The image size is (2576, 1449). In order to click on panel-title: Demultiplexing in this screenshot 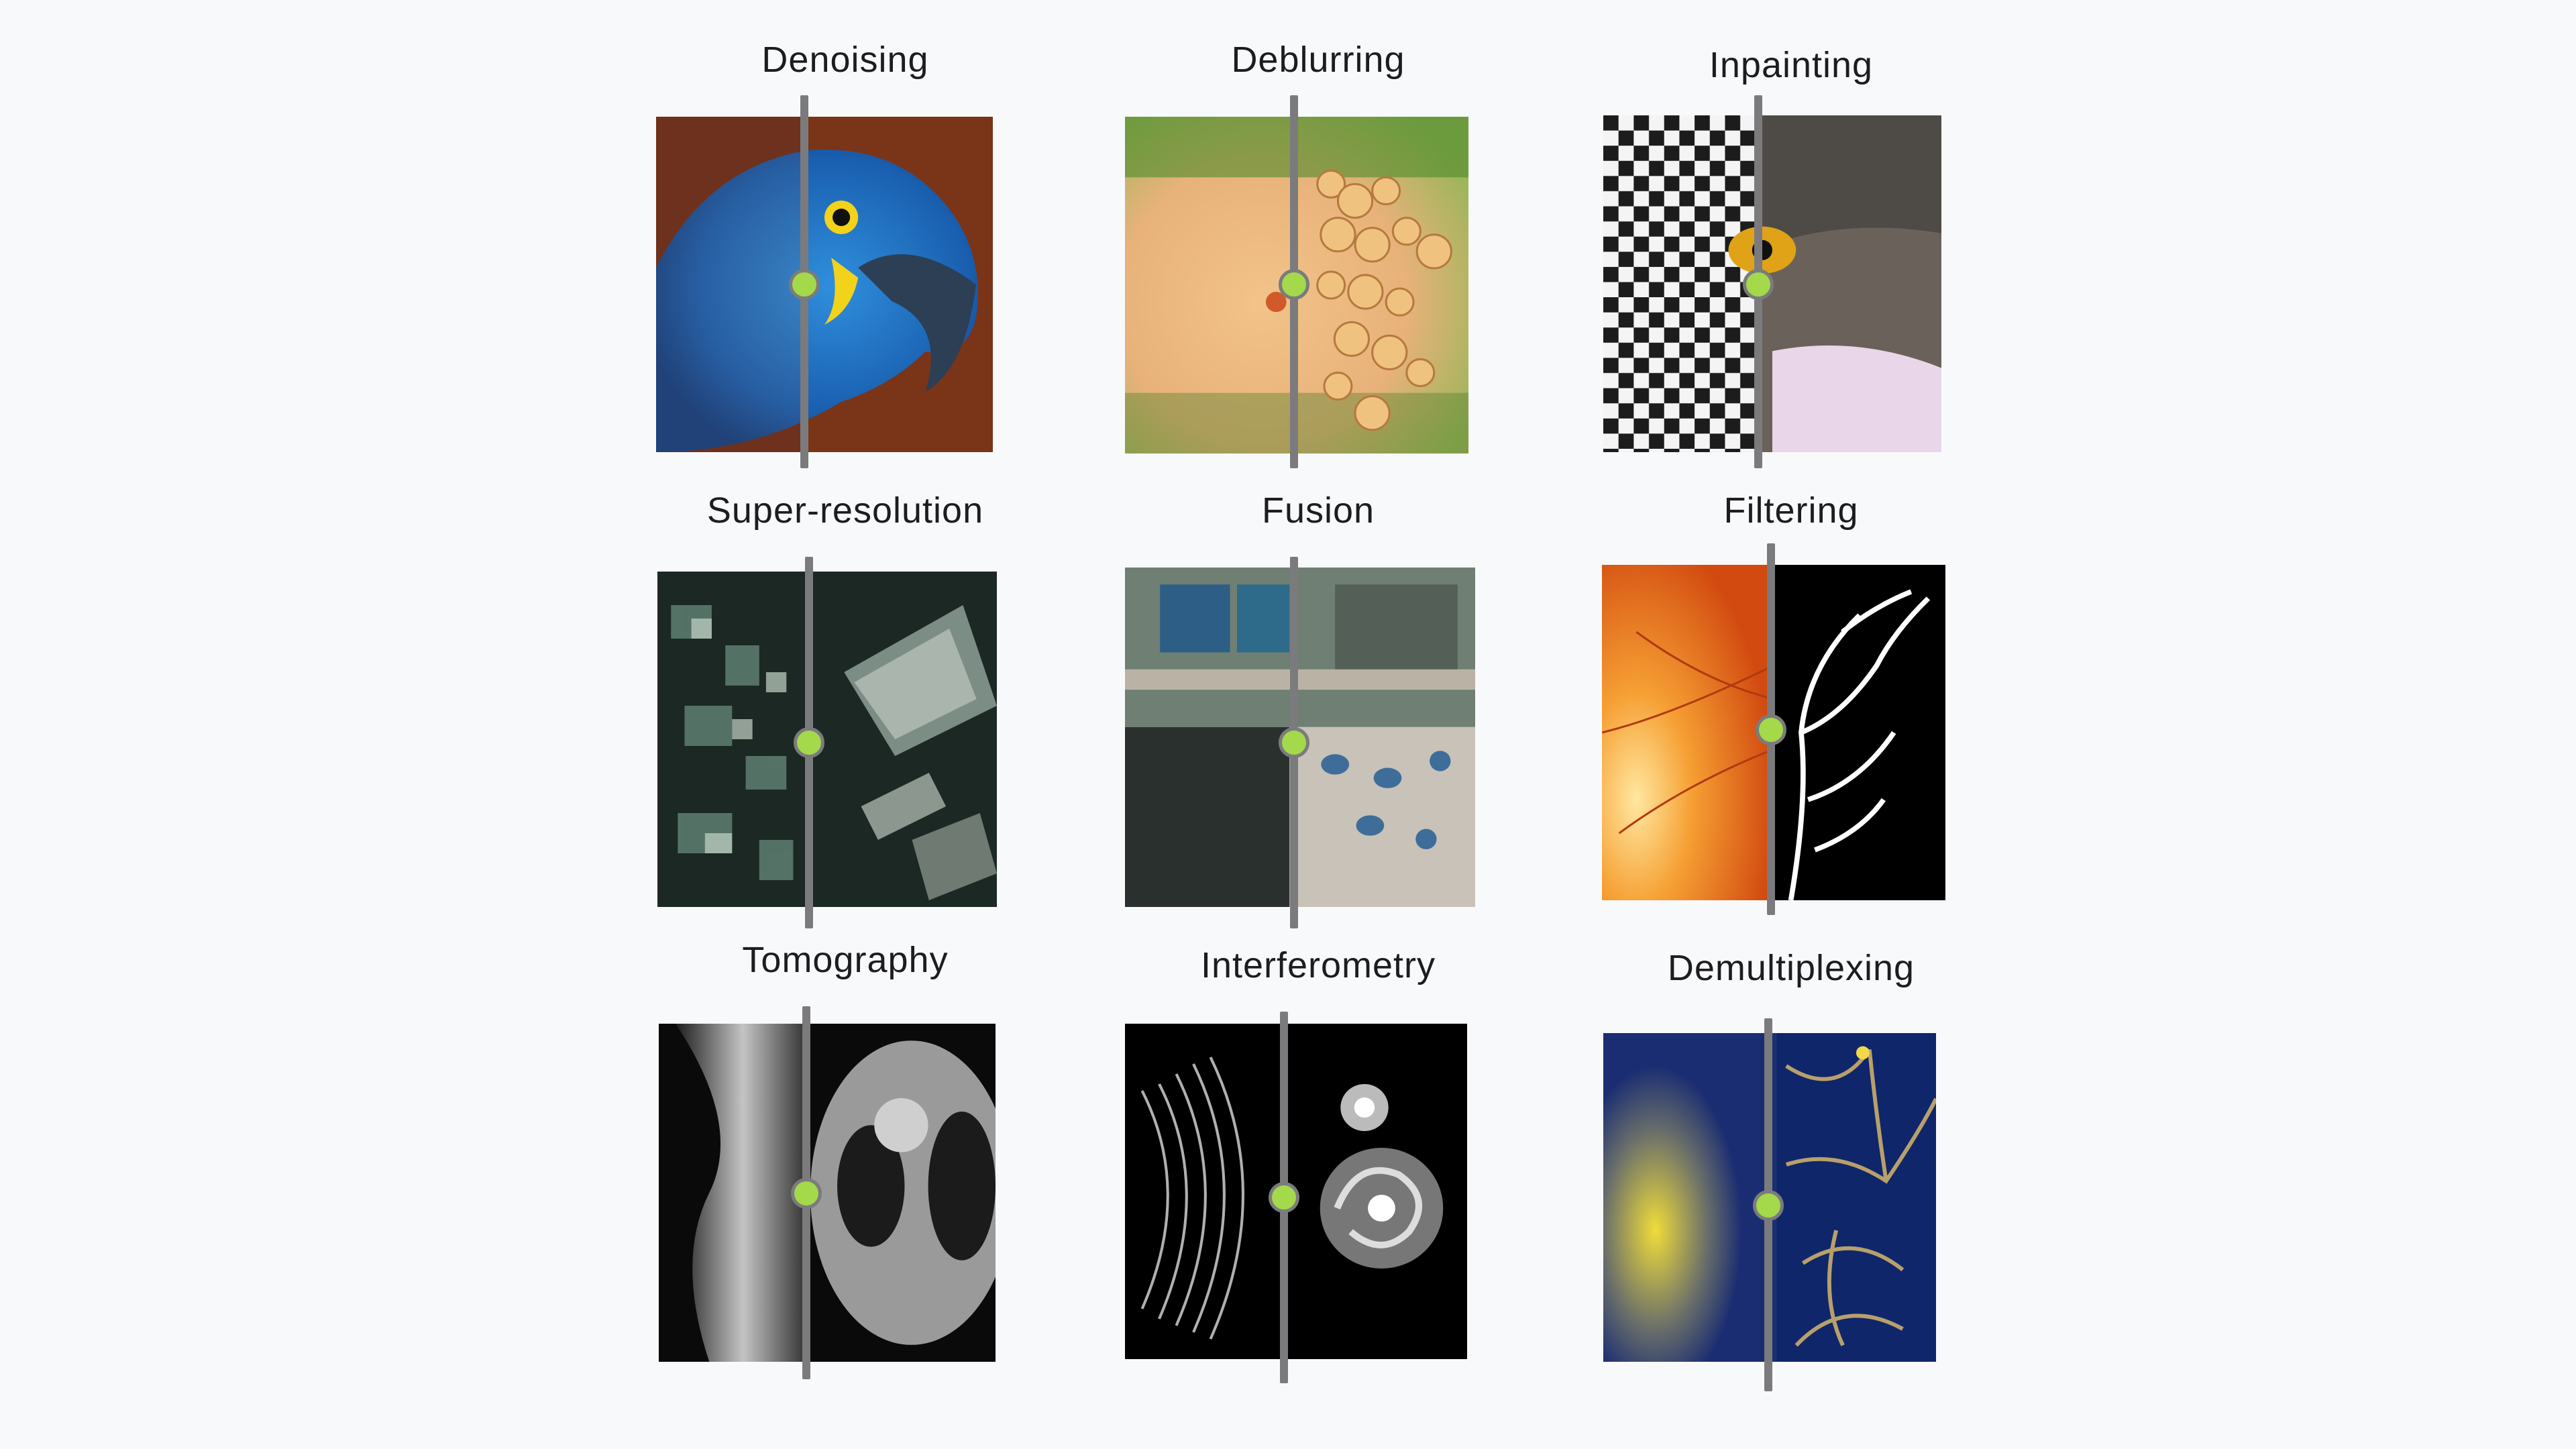, I will do `click(1791, 968)`.